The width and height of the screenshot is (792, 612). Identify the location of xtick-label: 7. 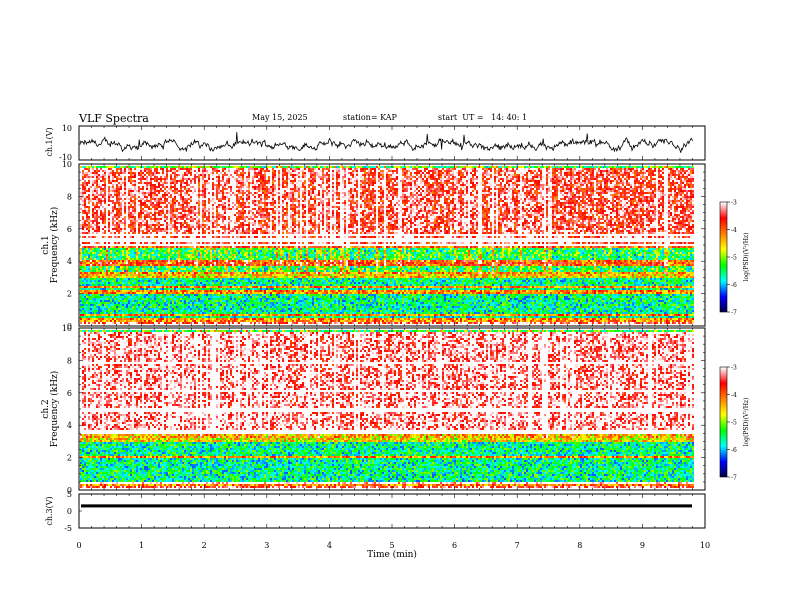
(517, 545).